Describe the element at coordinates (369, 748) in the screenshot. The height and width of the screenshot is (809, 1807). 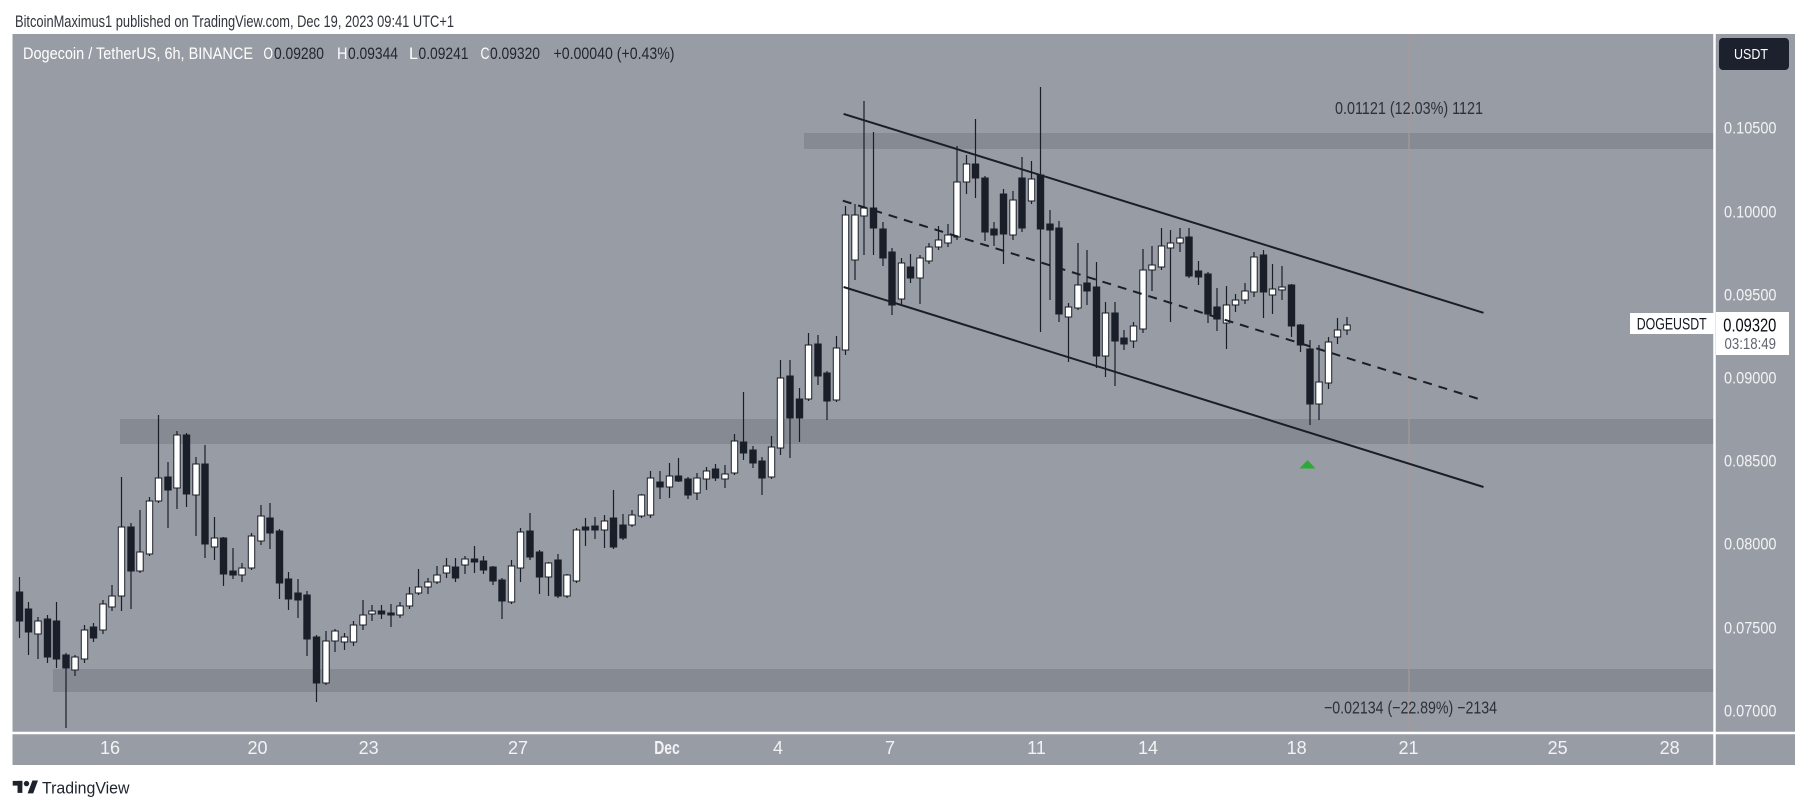
I see `svg-text: 23` at that location.